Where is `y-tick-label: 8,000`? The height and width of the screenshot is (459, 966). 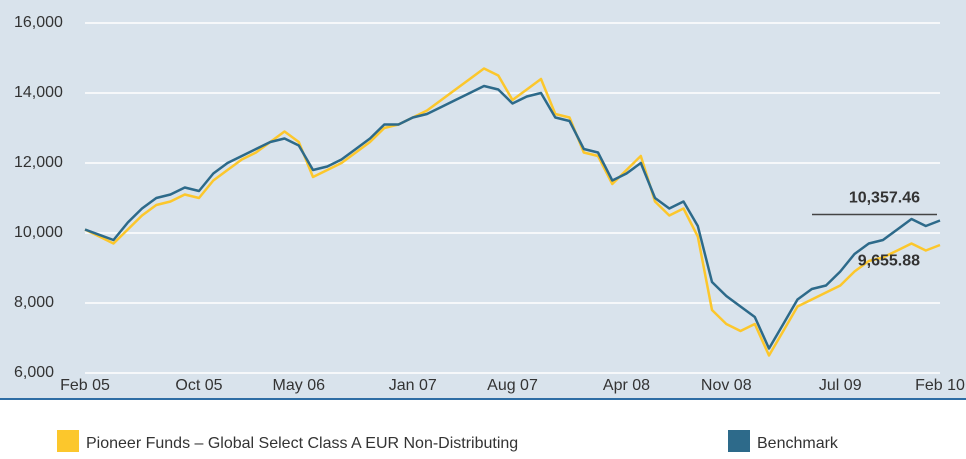 y-tick-label: 8,000 is located at coordinates (34, 302).